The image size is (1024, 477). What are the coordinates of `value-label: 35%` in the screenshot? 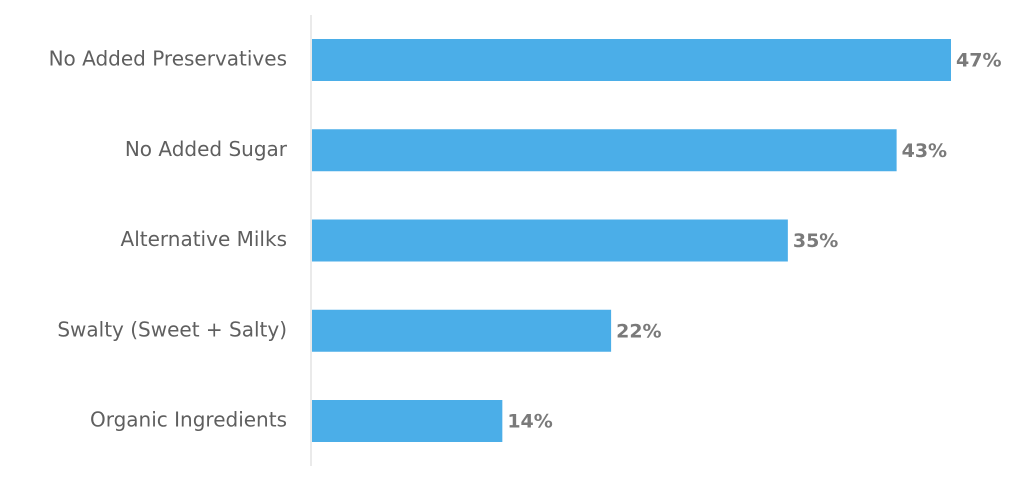 It's located at (815, 241).